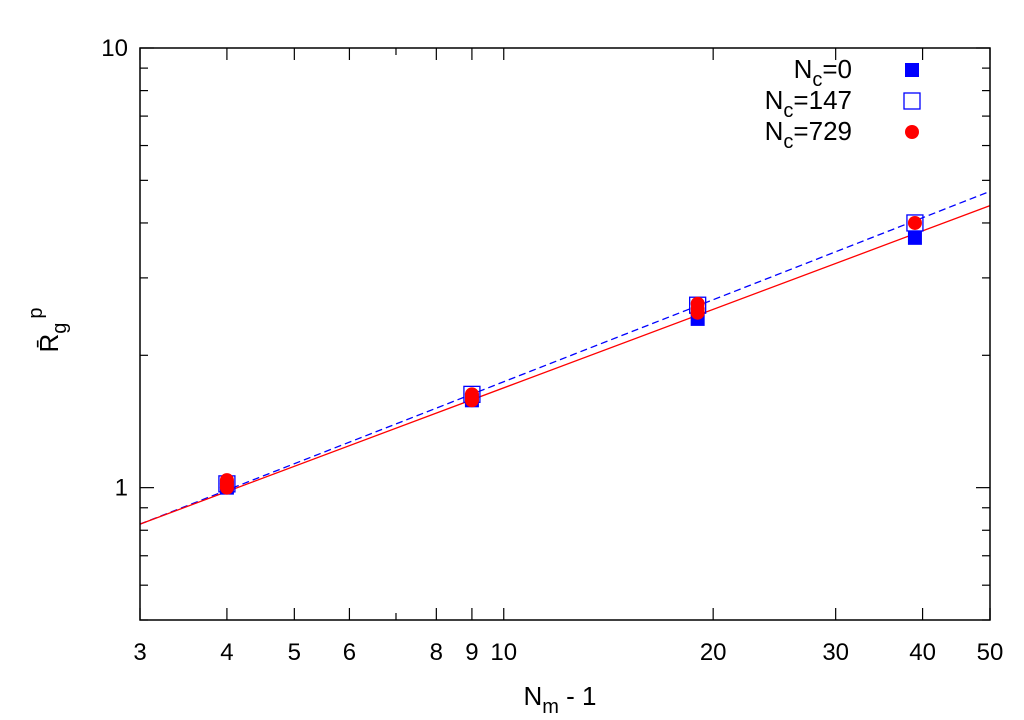 The width and height of the screenshot is (1024, 720). I want to click on x-tick-labels: 3 4 5 6 8 9 10 20 30 40 50, so click(568, 652).